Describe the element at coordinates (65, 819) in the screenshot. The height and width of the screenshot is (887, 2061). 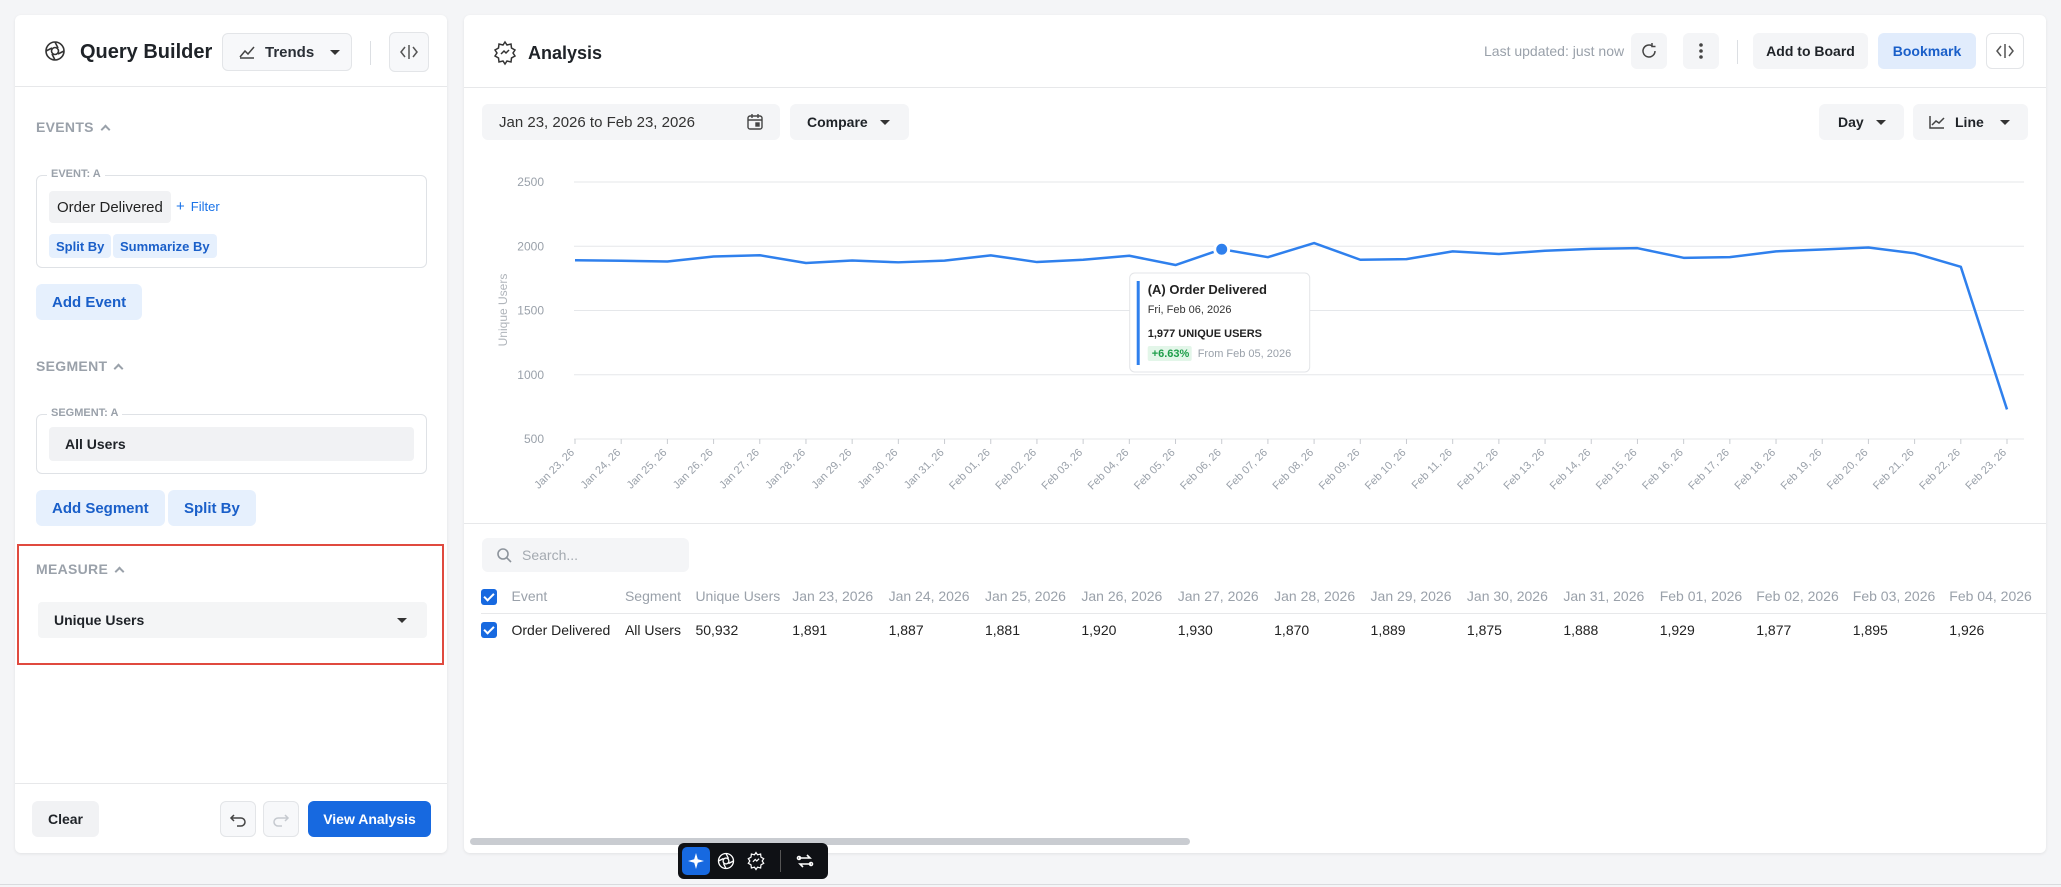
I see `clear-button: Clear` at that location.